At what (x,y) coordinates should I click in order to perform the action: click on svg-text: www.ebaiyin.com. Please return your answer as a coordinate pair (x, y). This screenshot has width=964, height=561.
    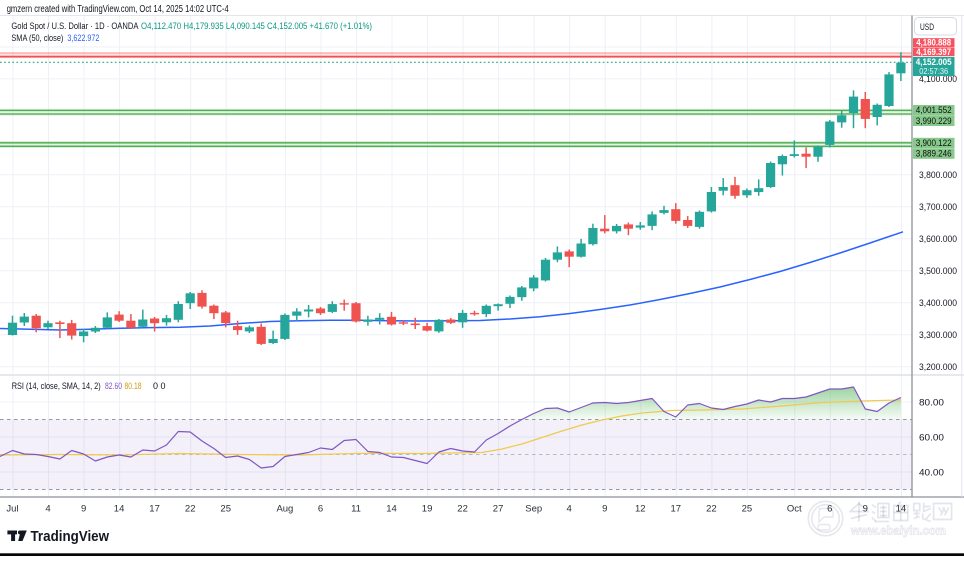
    Looking at the image, I should click on (898, 531).